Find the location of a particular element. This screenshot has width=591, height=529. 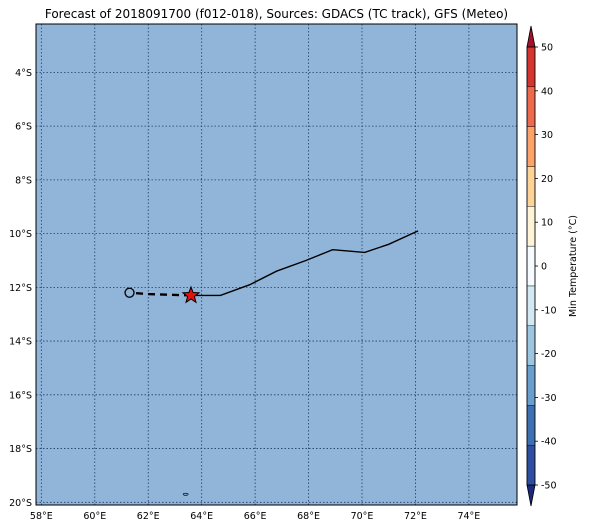

latitude-ticks: 4°S 6°S 8°S 10°S 12°S 14°S 16°S 18°S 20°S is located at coordinates (20, 288).